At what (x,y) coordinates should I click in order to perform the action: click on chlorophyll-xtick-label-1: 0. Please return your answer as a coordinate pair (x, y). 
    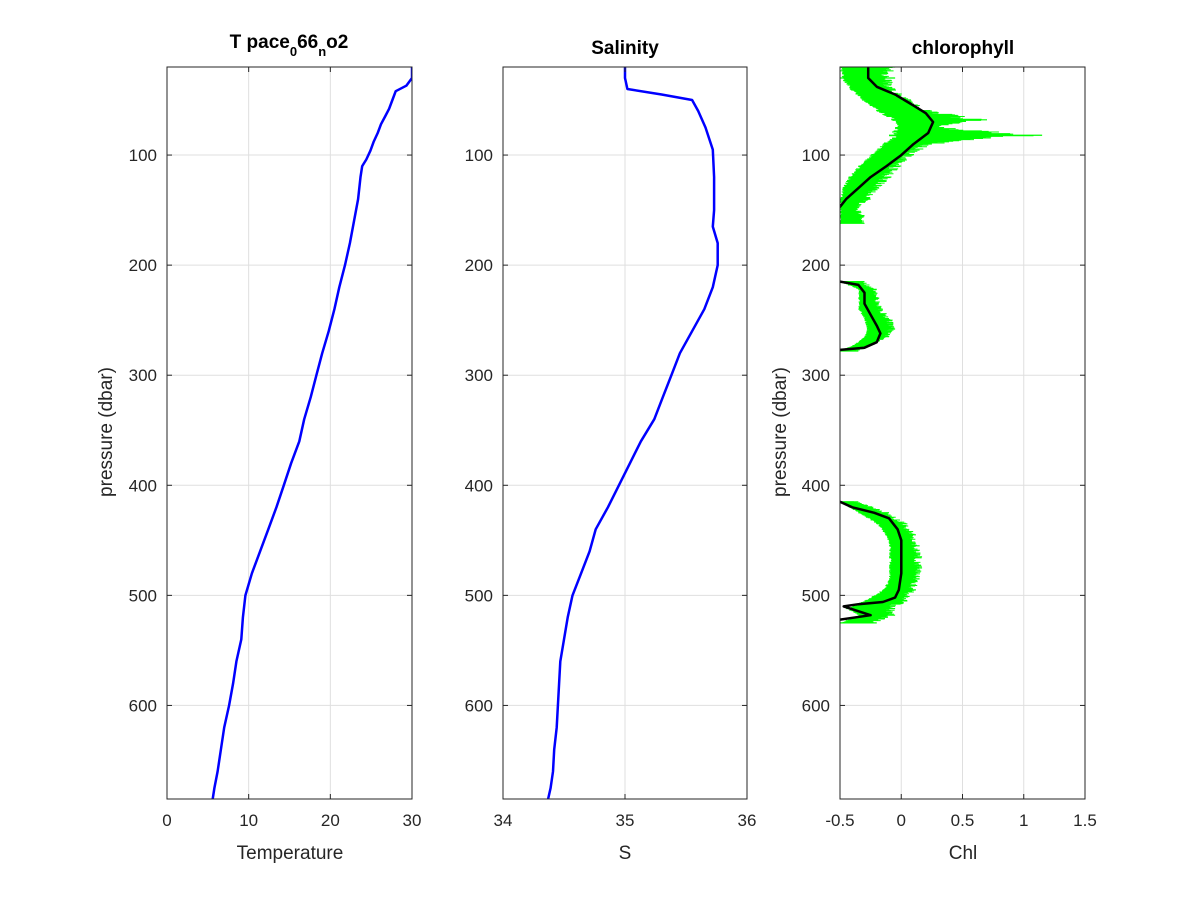
    Looking at the image, I should click on (901, 820).